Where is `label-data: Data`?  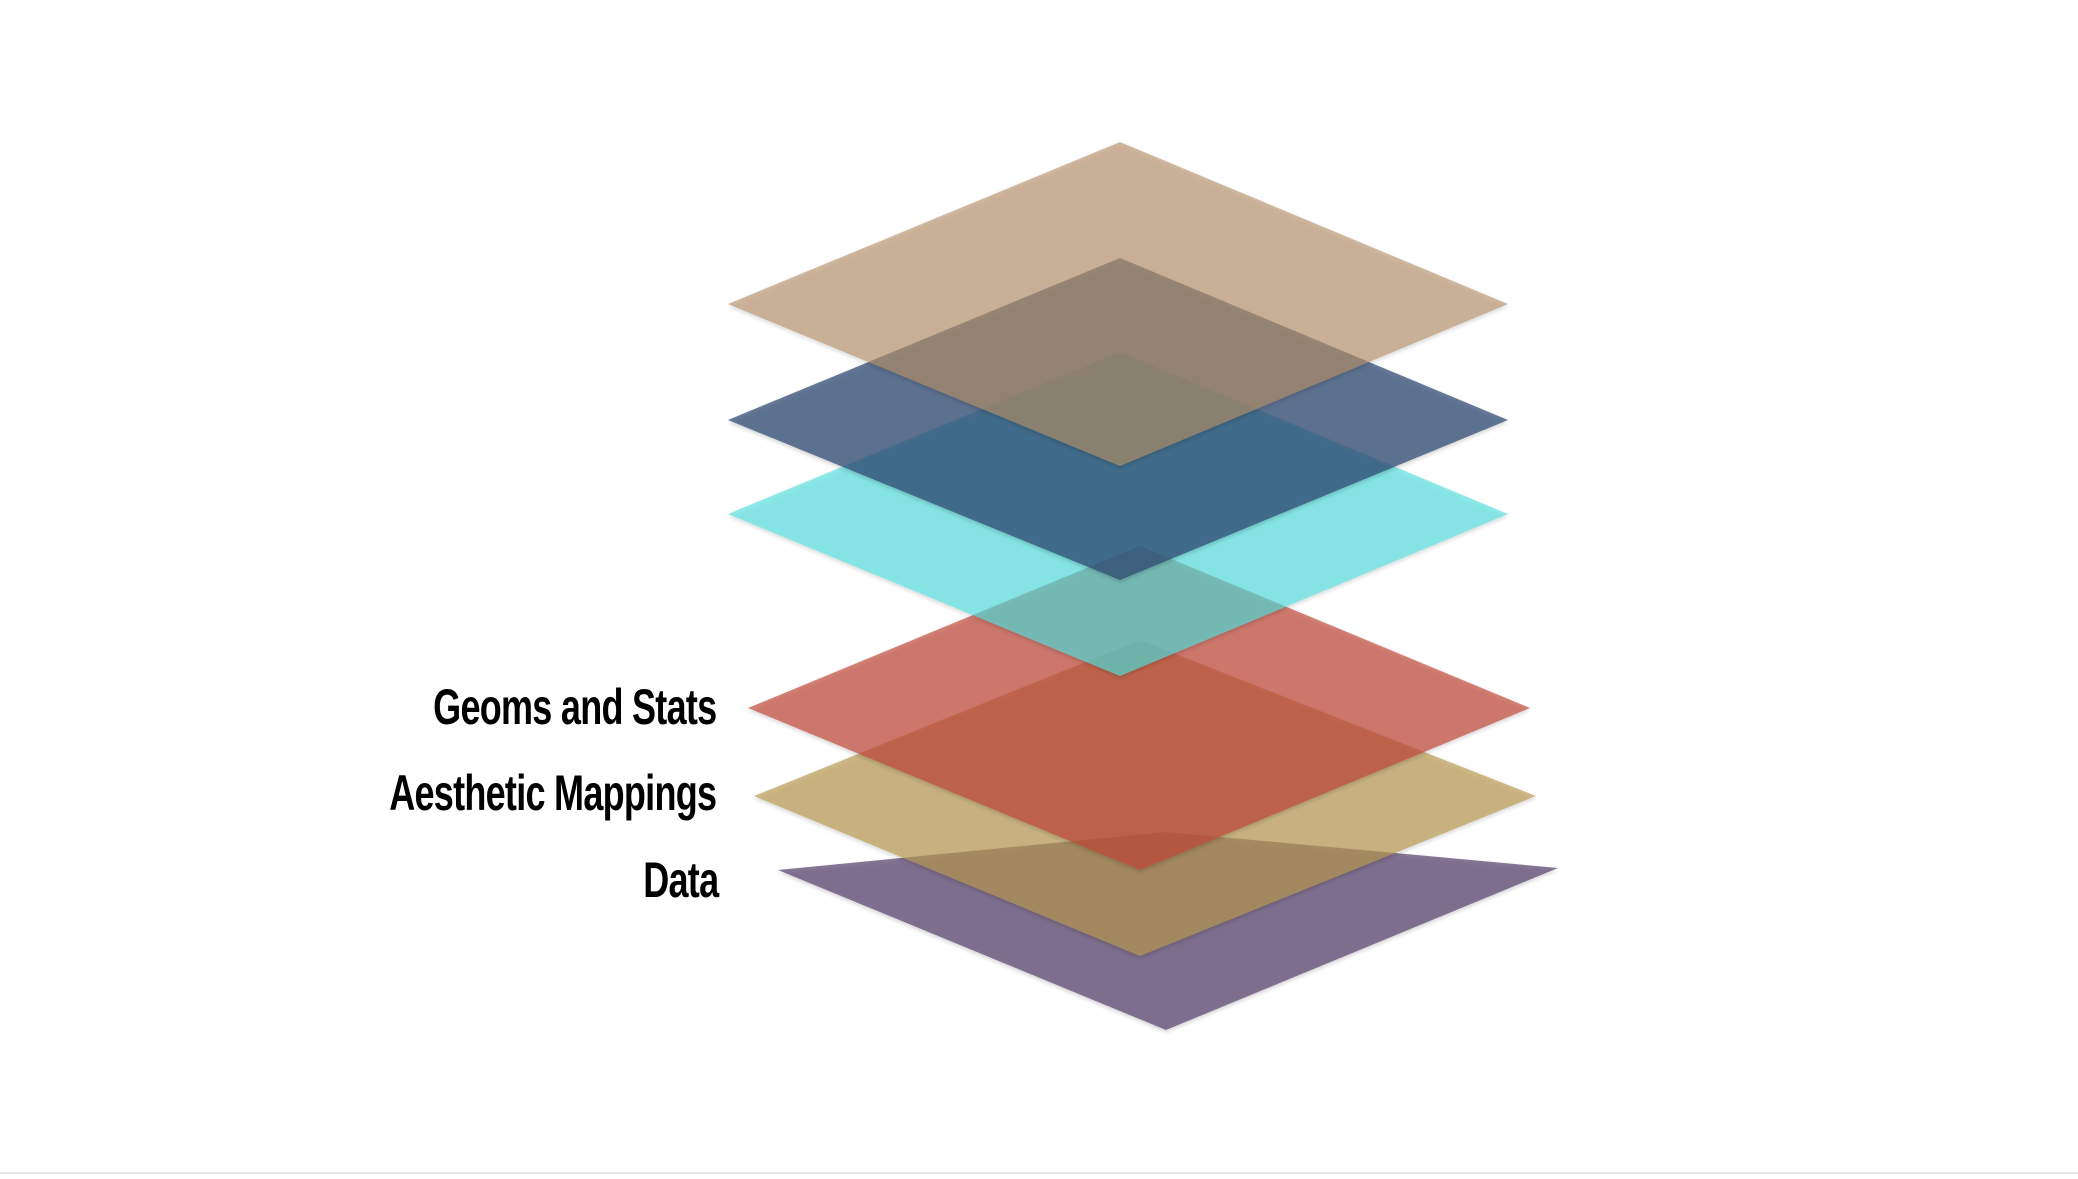 label-data: Data is located at coordinates (680, 880).